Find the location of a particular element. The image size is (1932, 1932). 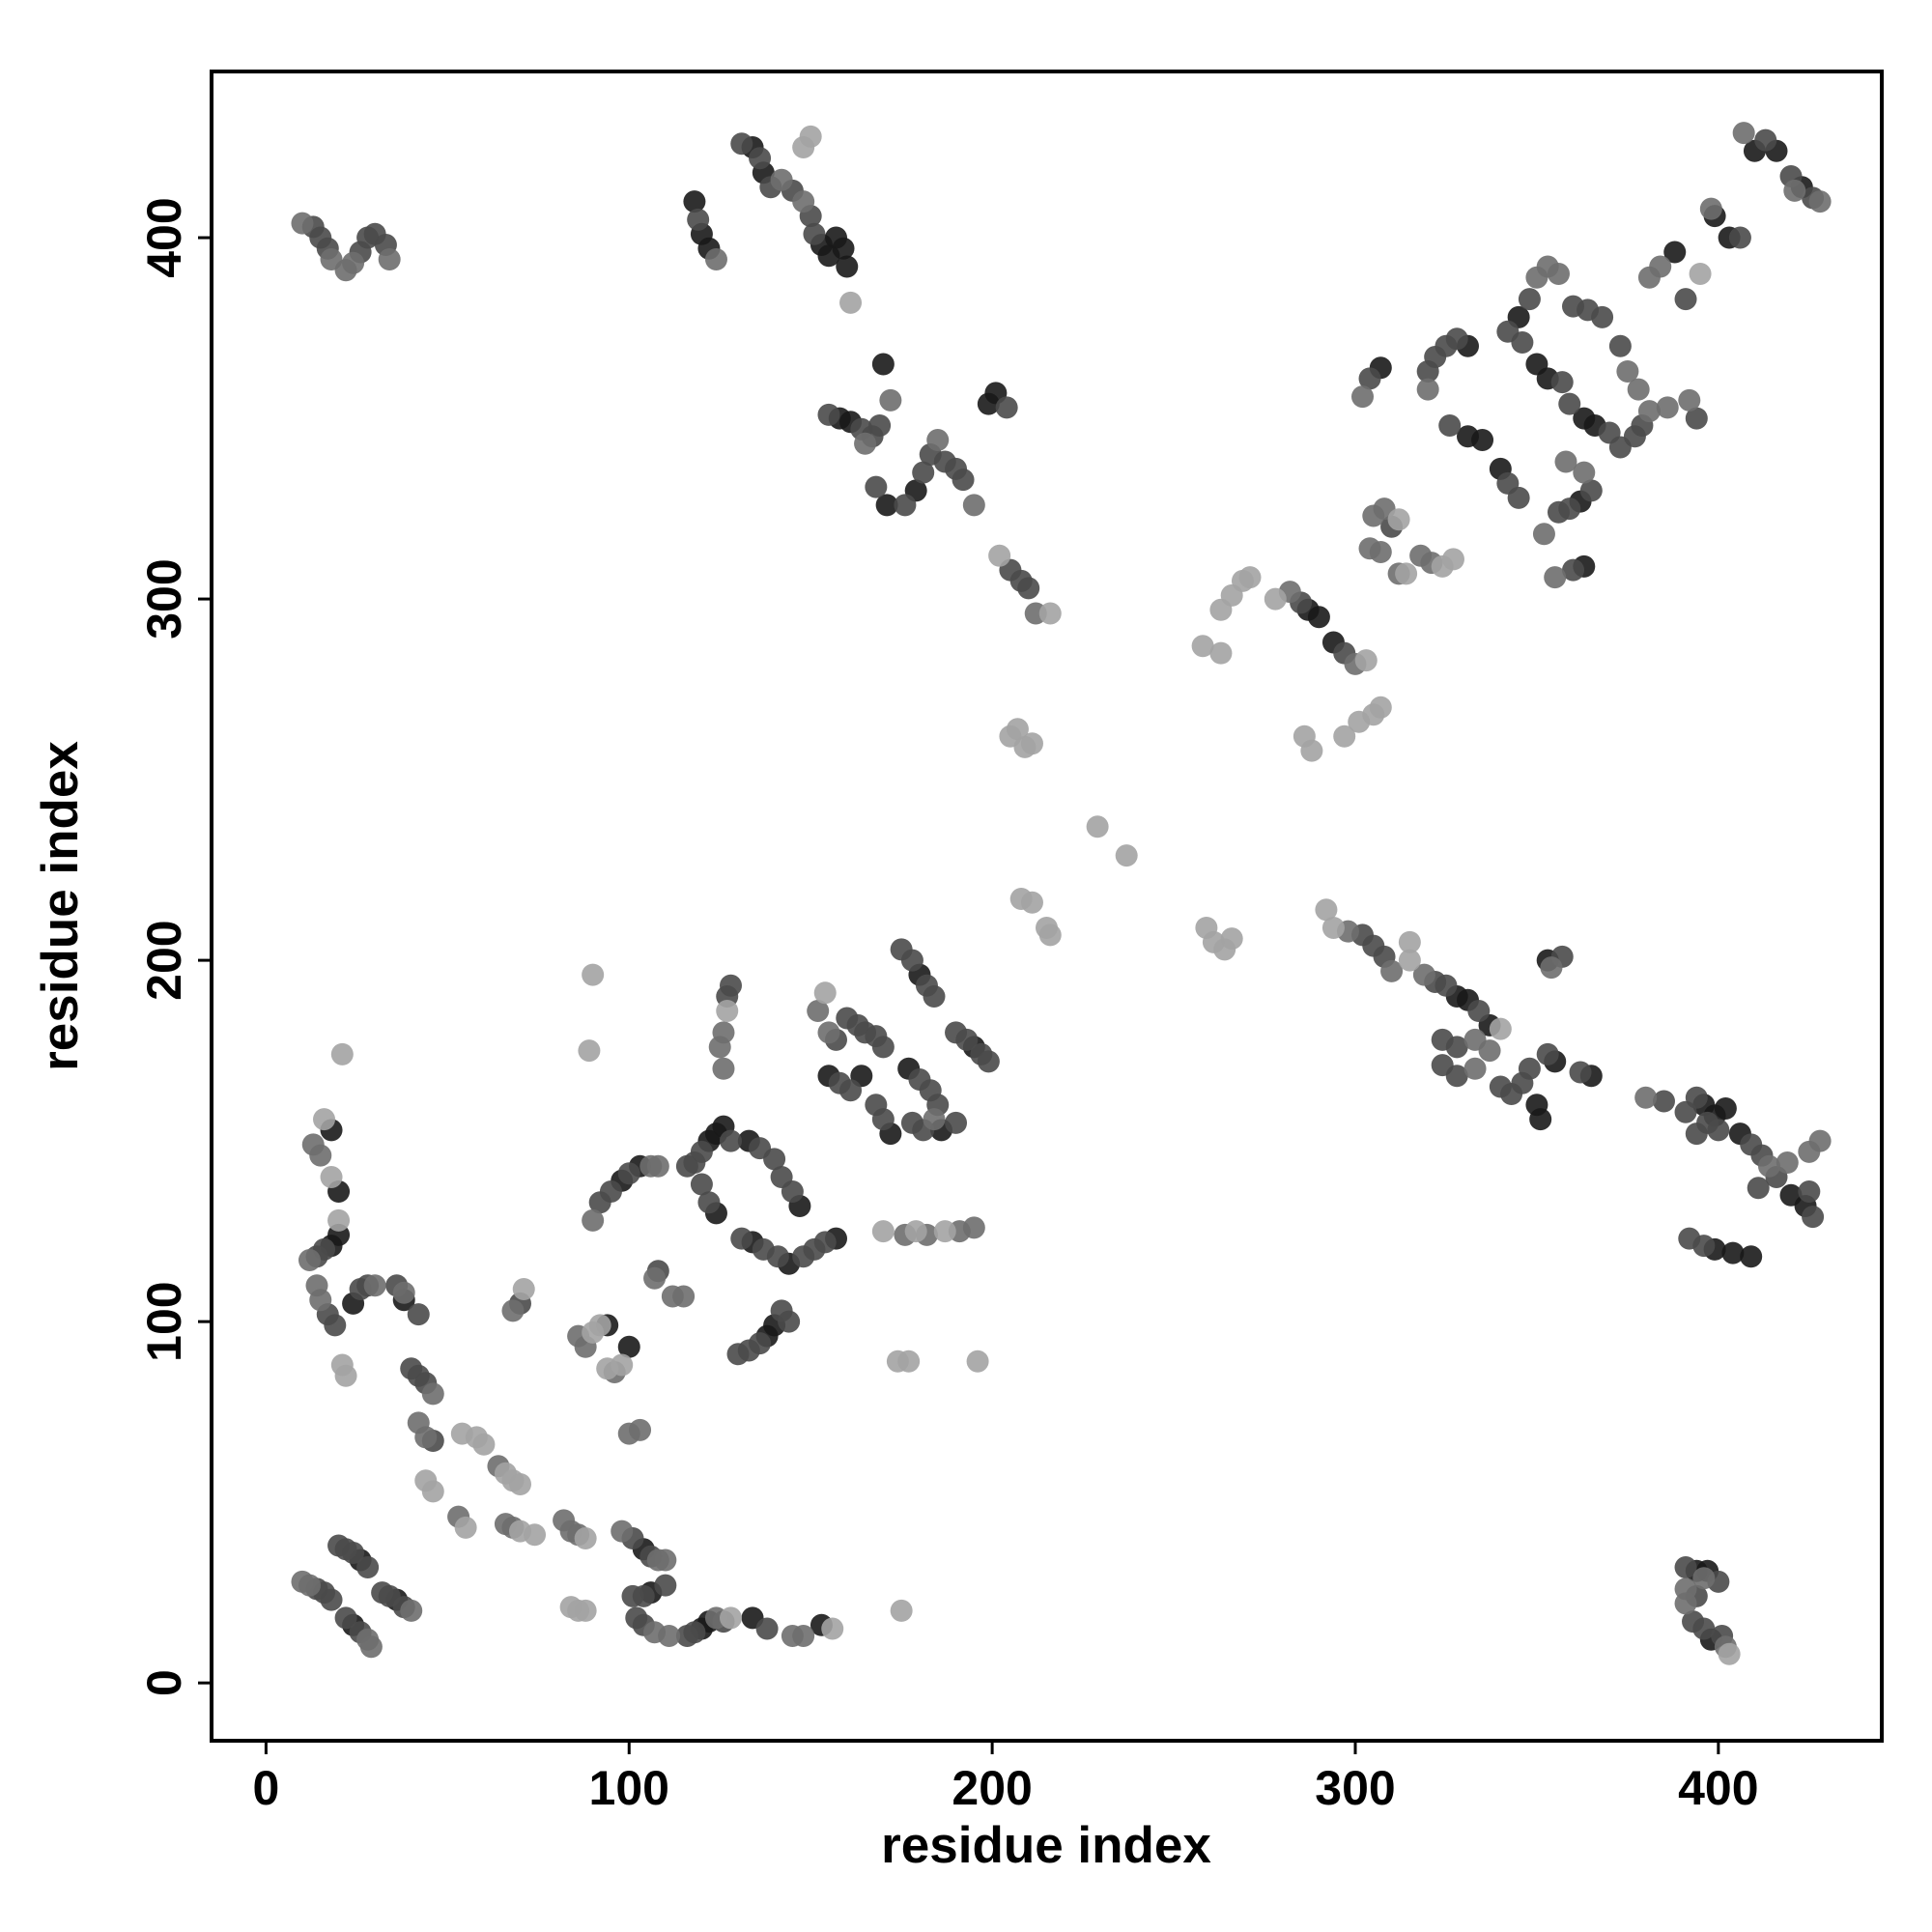

y-tick-label: 300 is located at coordinates (164, 598).